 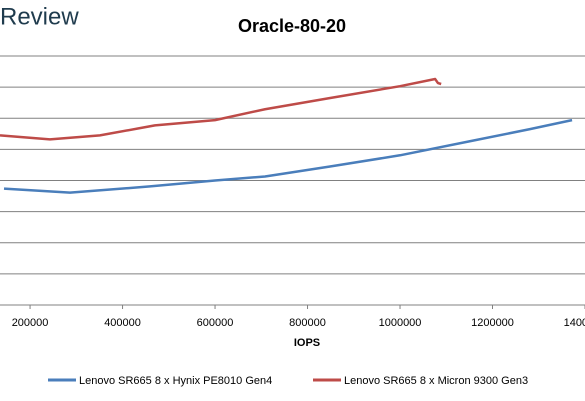 What do you see at coordinates (221, 109) in the screenshot?
I see `series-line` at bounding box center [221, 109].